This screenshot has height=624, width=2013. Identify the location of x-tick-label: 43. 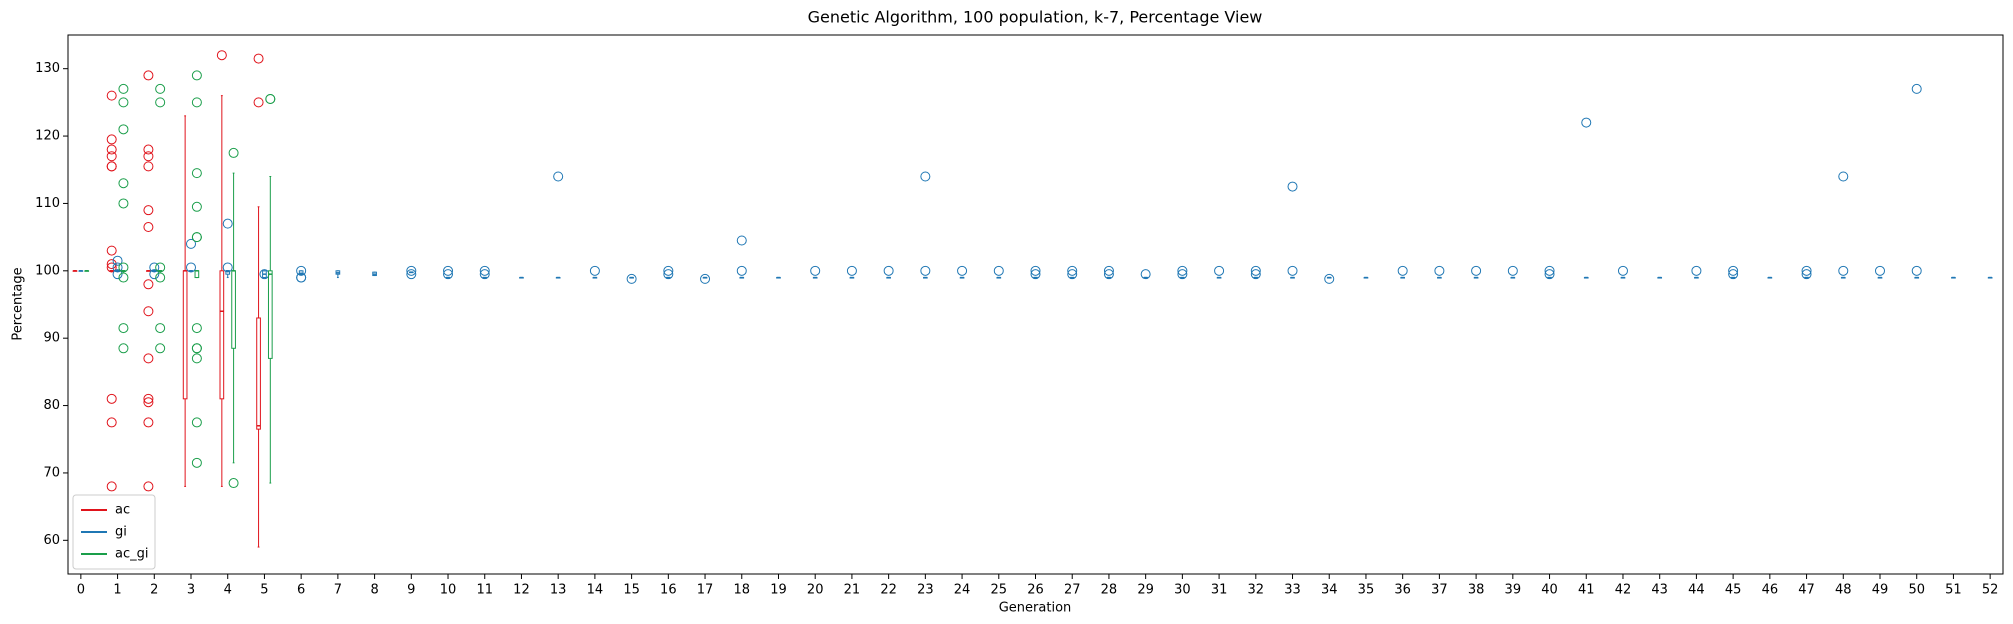
(1659, 590).